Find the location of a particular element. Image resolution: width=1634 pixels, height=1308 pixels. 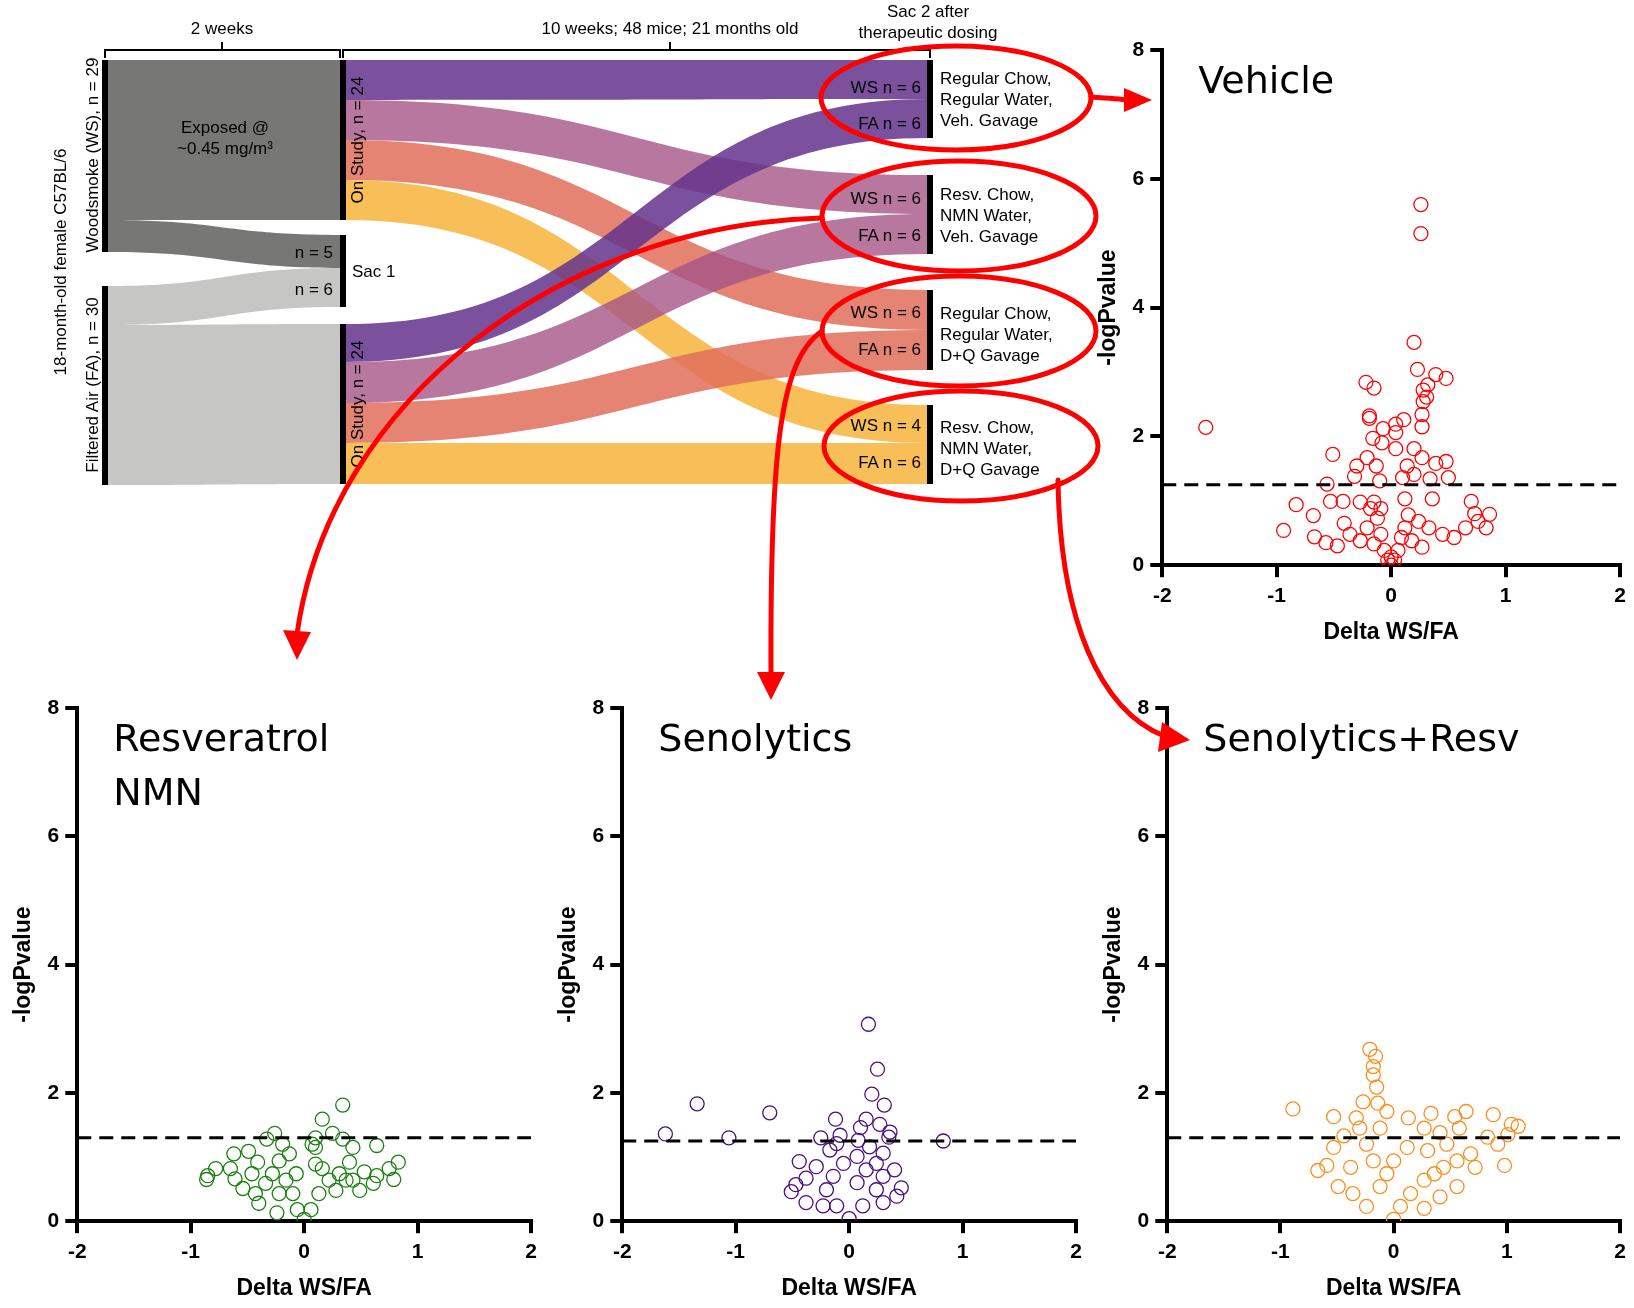

text: Regular Chow, Regular Water, Veh. Gavage is located at coordinates (997, 99).